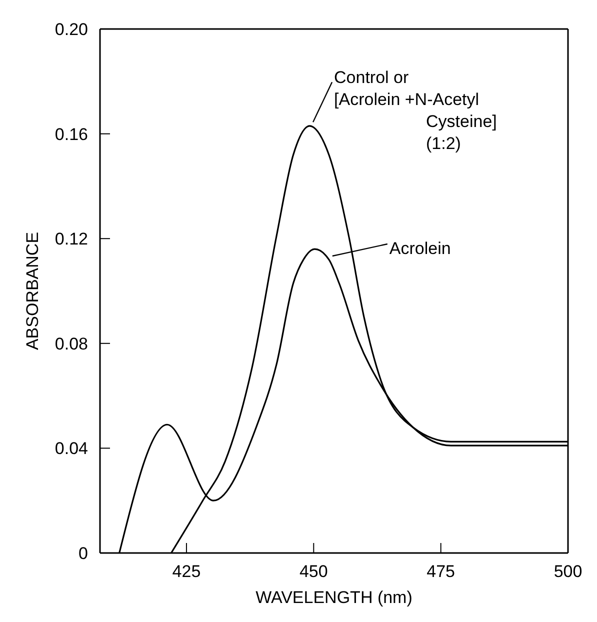 Image resolution: width=597 pixels, height=622 pixels. What do you see at coordinates (83, 554) in the screenshot?
I see `y-tick-label: 0` at bounding box center [83, 554].